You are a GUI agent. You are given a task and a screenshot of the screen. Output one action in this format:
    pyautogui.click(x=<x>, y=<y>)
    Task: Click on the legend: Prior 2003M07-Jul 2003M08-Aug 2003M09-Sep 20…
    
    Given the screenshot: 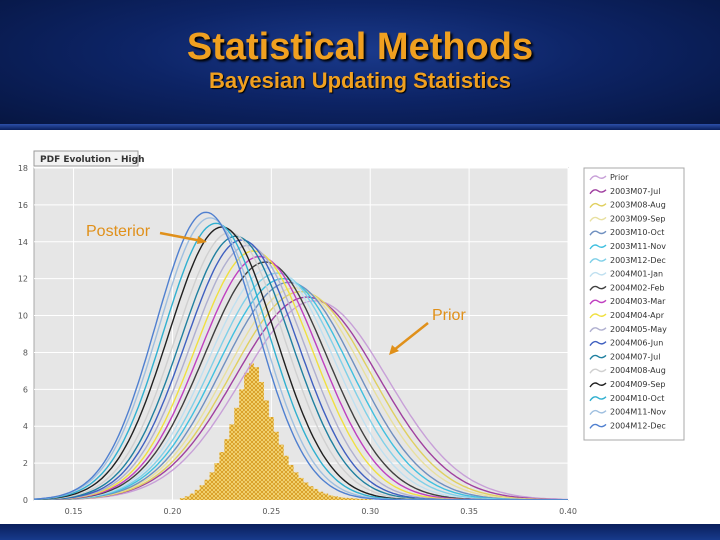 What is the action you would take?
    pyautogui.click(x=628, y=301)
    